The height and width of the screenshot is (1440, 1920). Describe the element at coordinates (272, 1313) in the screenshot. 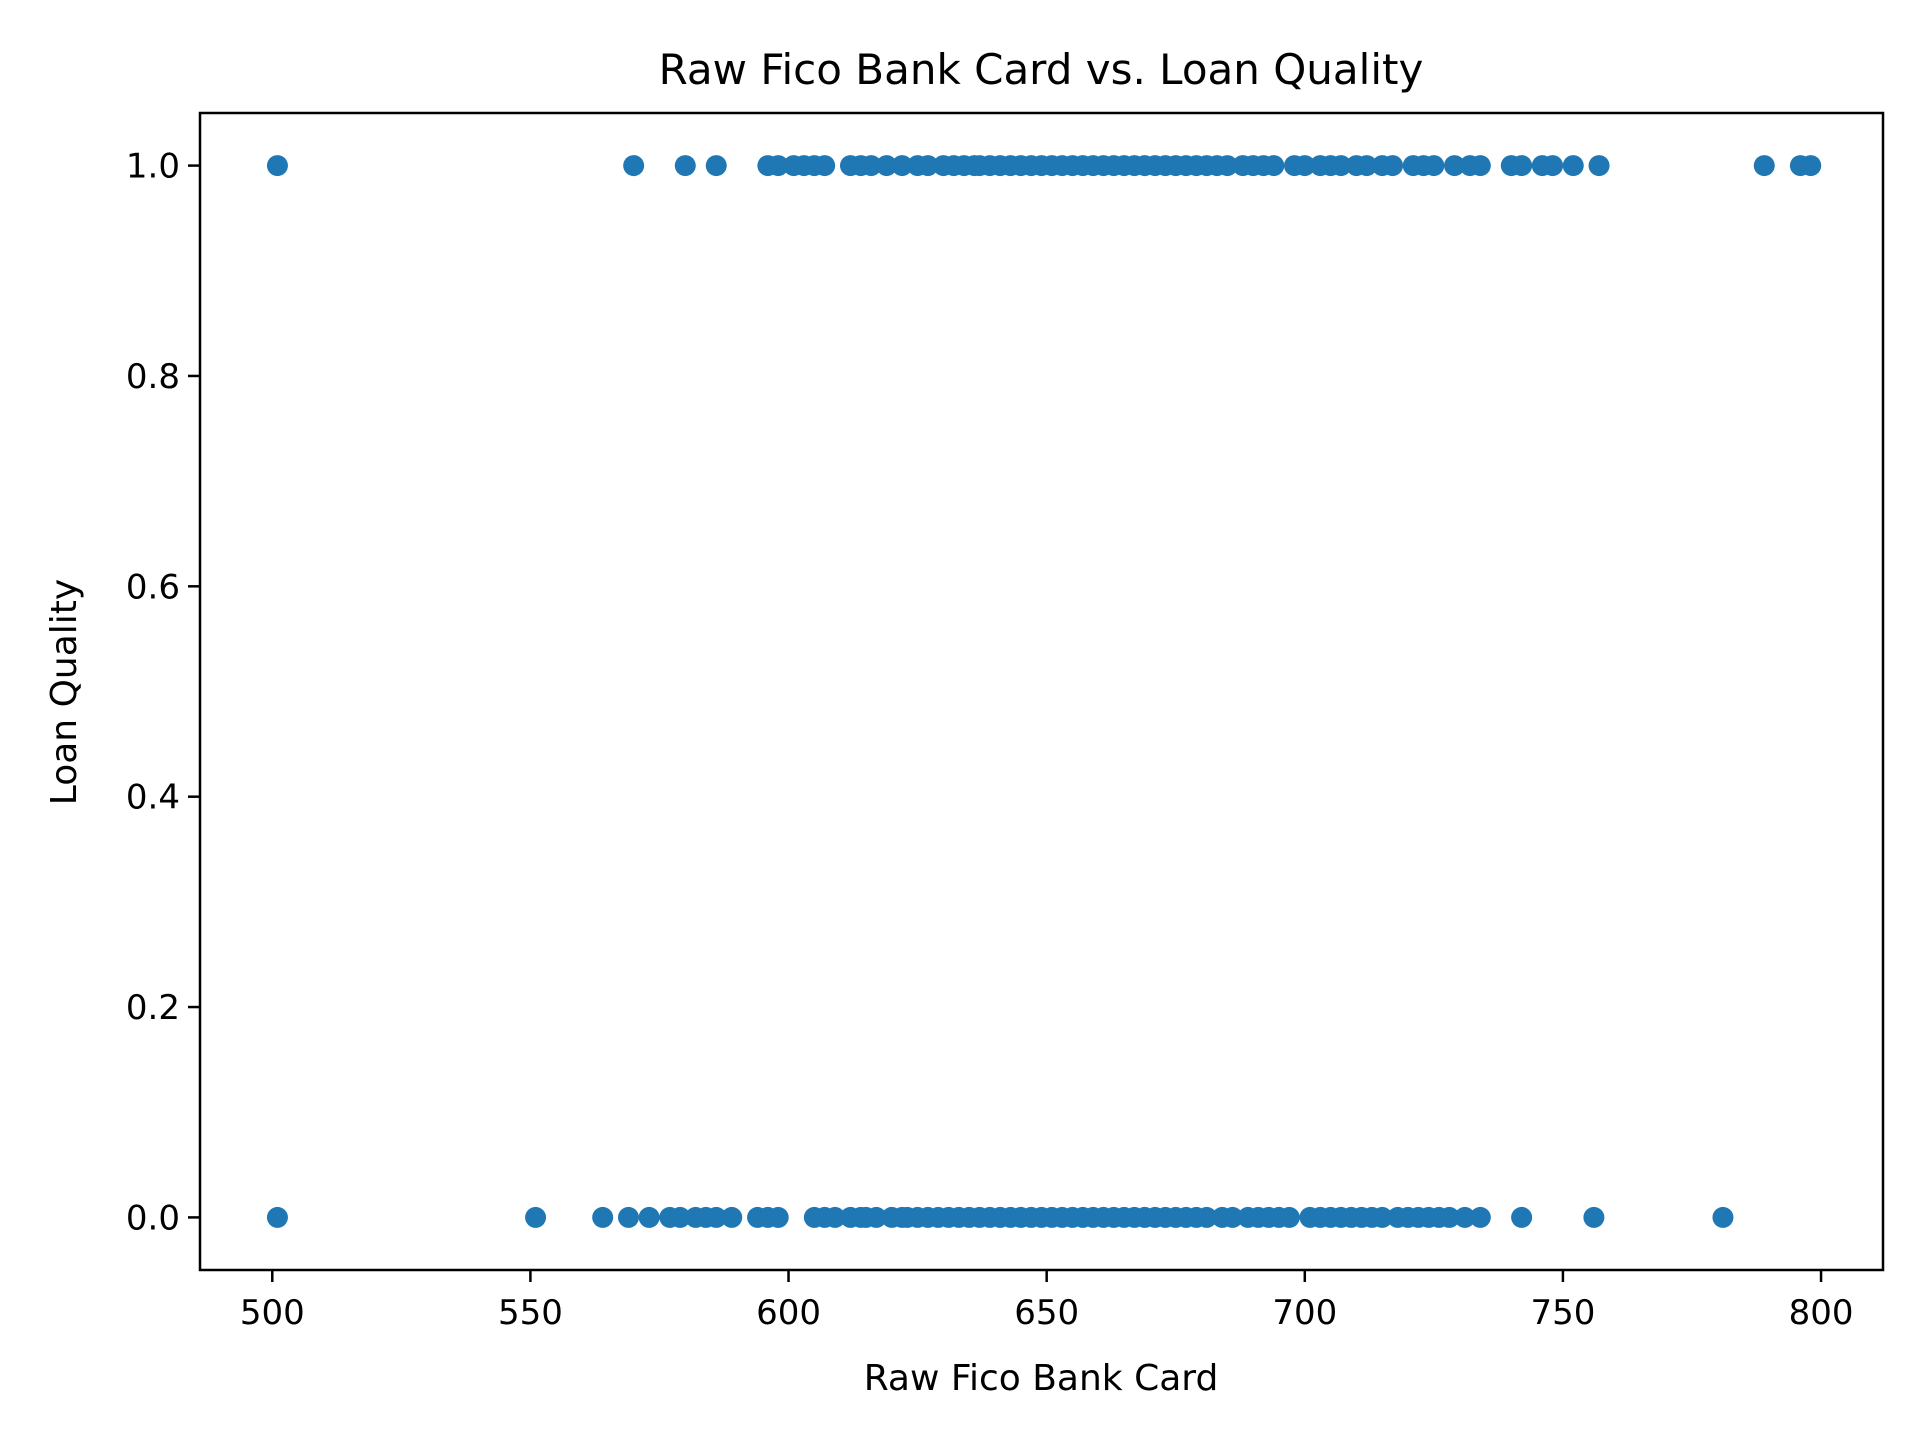

I see `x-tick-label: 500` at that location.